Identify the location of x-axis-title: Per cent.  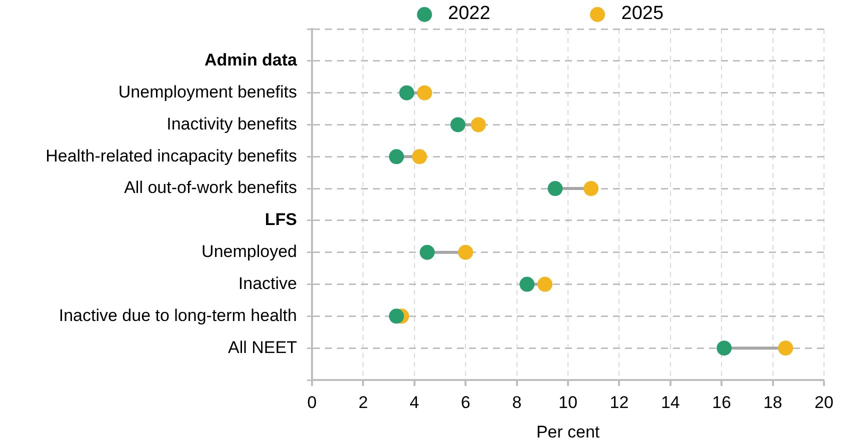
(568, 432).